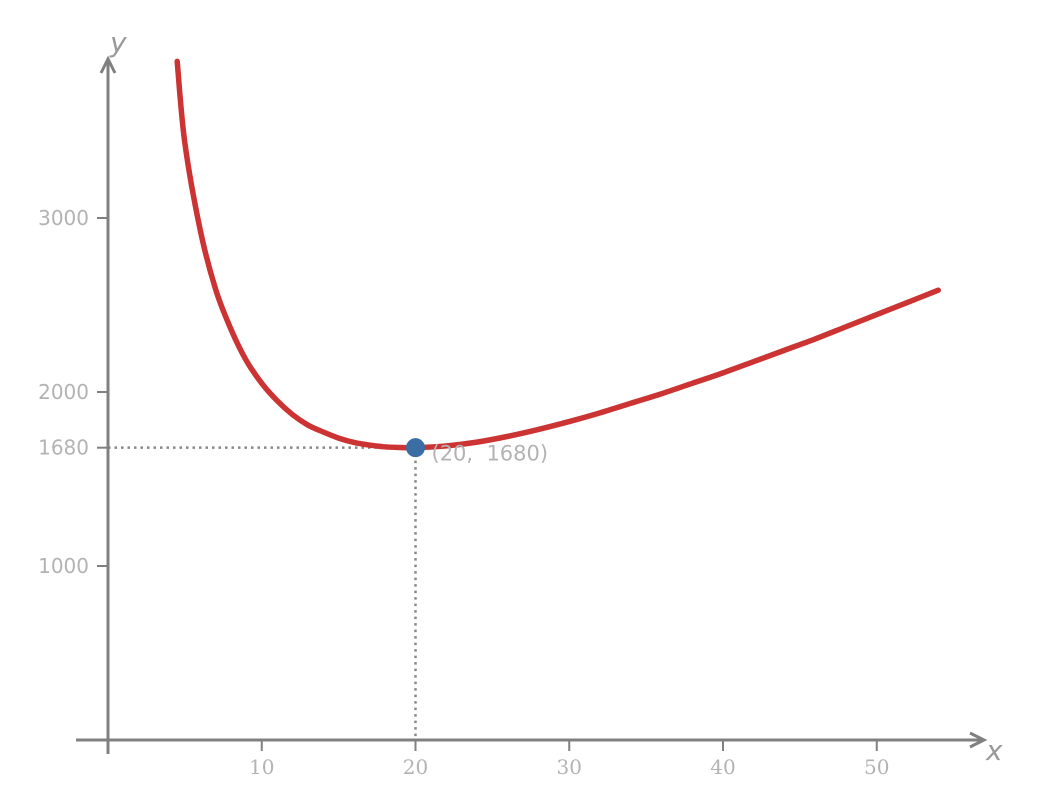 The width and height of the screenshot is (1038, 811). Describe the element at coordinates (108, 64) in the screenshot. I see `y-axis-arrow` at that location.